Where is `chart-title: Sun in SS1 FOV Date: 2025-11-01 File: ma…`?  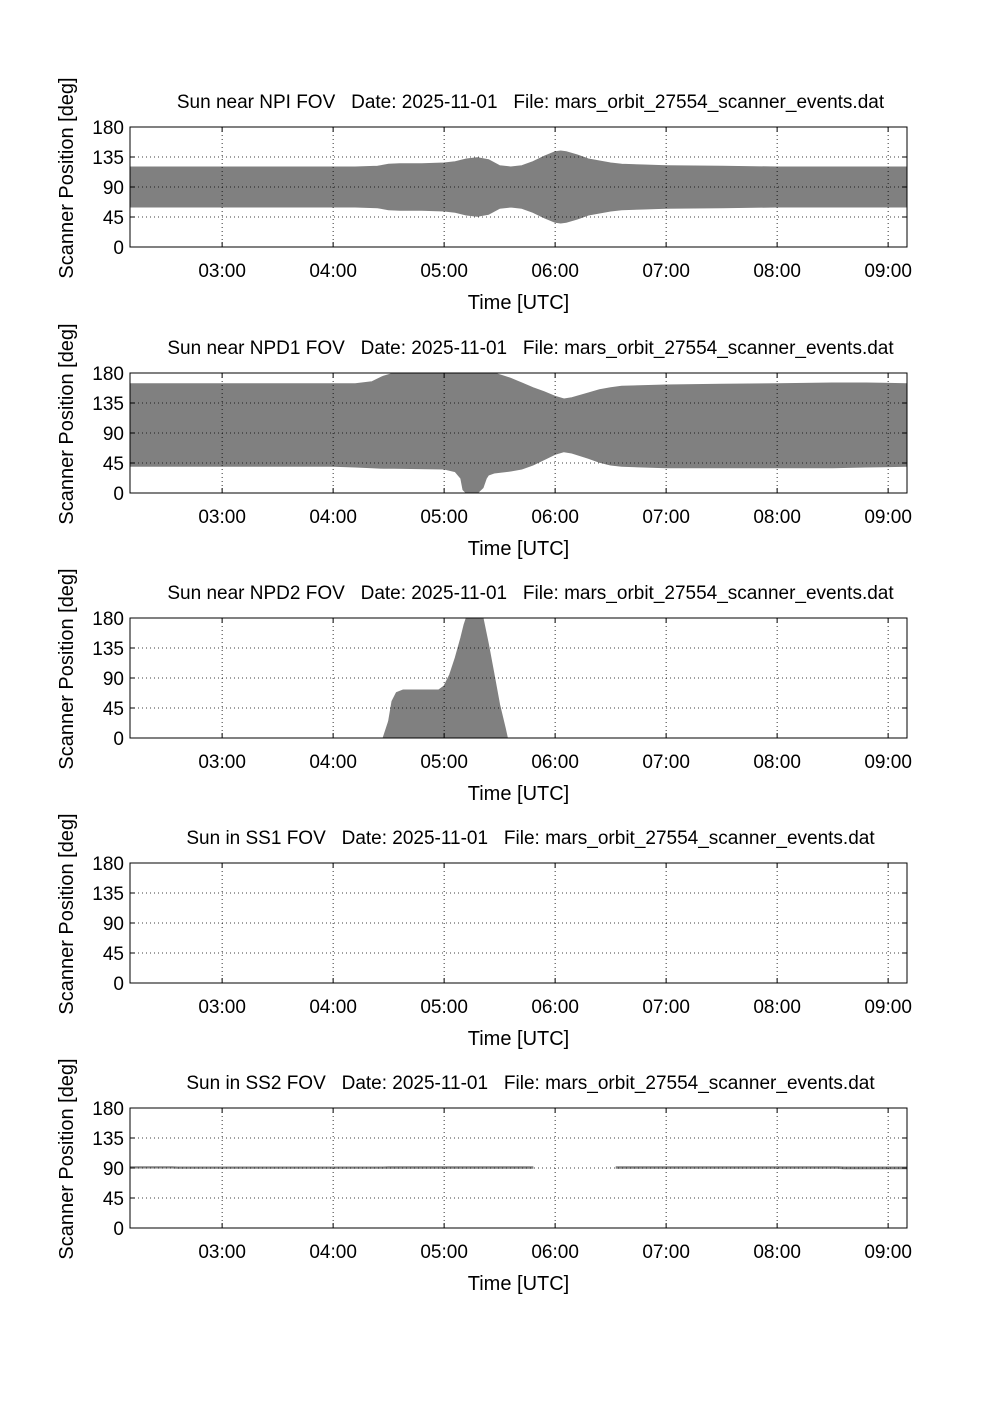 chart-title: Sun in SS1 FOV Date: 2025-11-01 File: ma… is located at coordinates (530, 838).